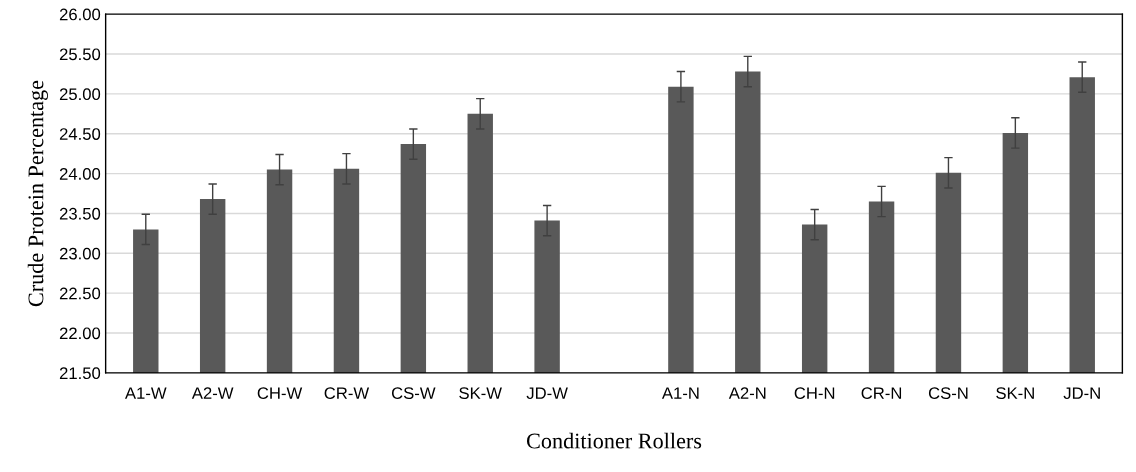 Image resolution: width=1136 pixels, height=472 pixels. Describe the element at coordinates (145, 393) in the screenshot. I see `x-tick-label: A1-W` at that location.